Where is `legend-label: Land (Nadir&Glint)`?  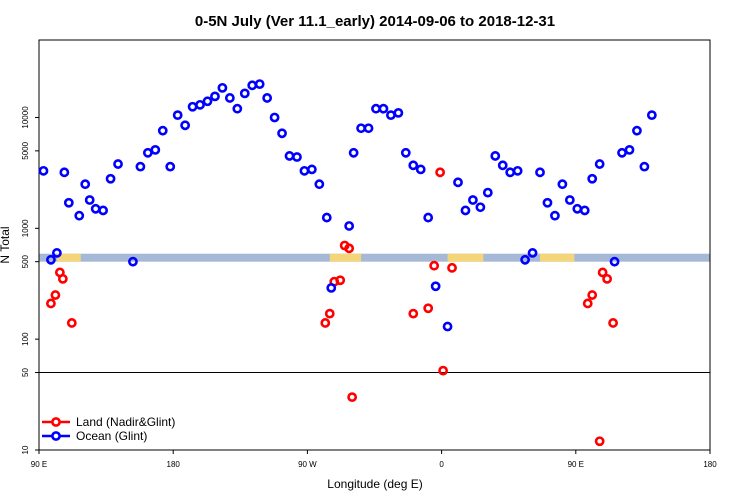
legend-label: Land (Nadir&Glint) is located at coordinates (125, 422).